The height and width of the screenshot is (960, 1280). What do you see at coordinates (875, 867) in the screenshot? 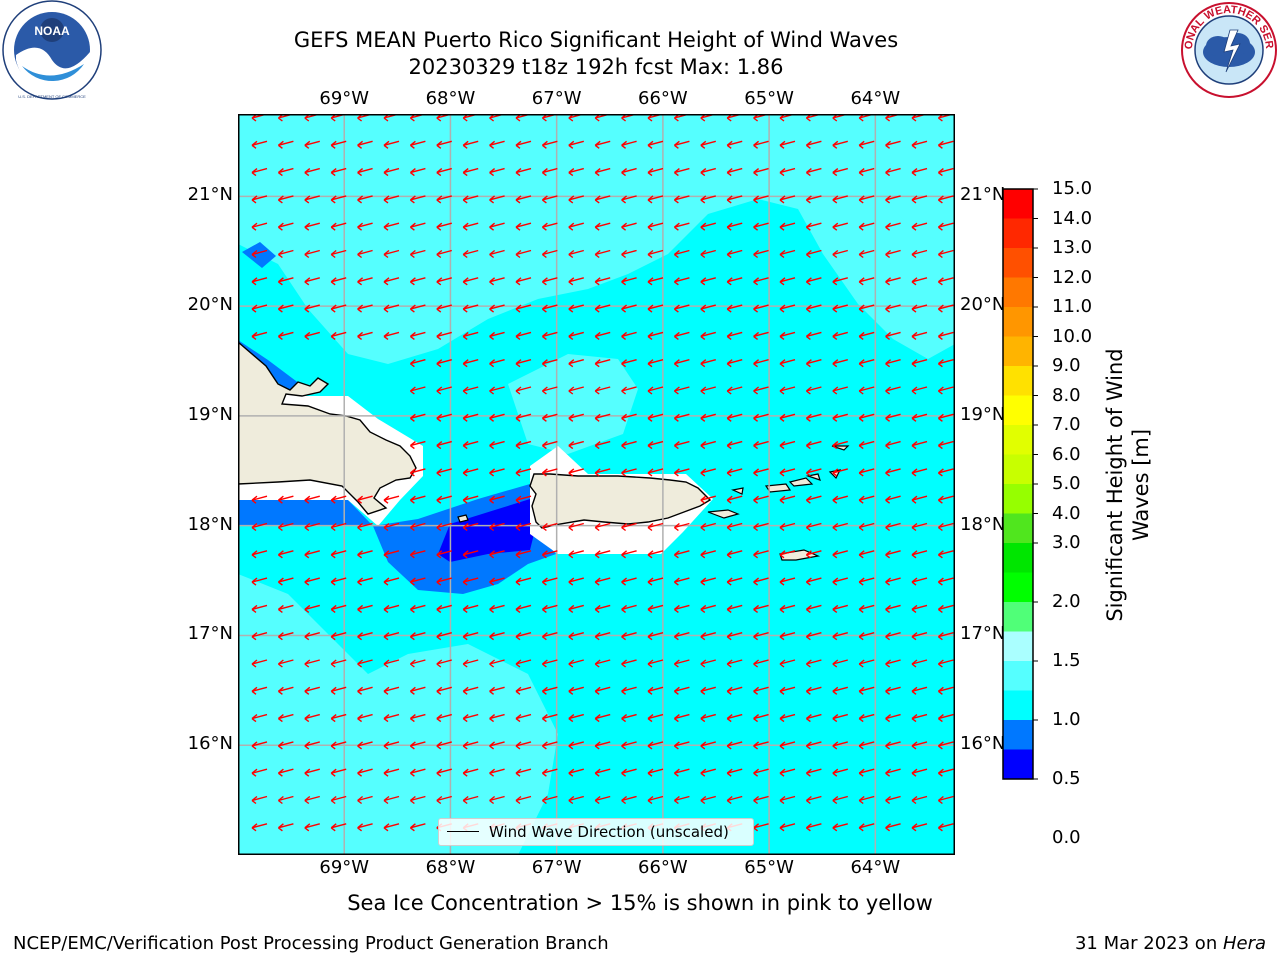
I see `lon-tick-label-bottom: 64°W` at bounding box center [875, 867].